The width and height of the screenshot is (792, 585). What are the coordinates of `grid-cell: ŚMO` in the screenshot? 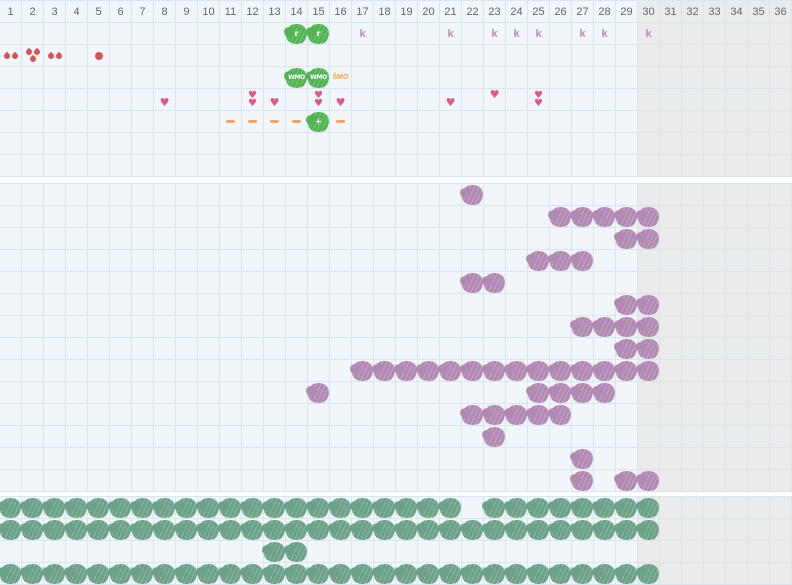 It's located at (341, 78).